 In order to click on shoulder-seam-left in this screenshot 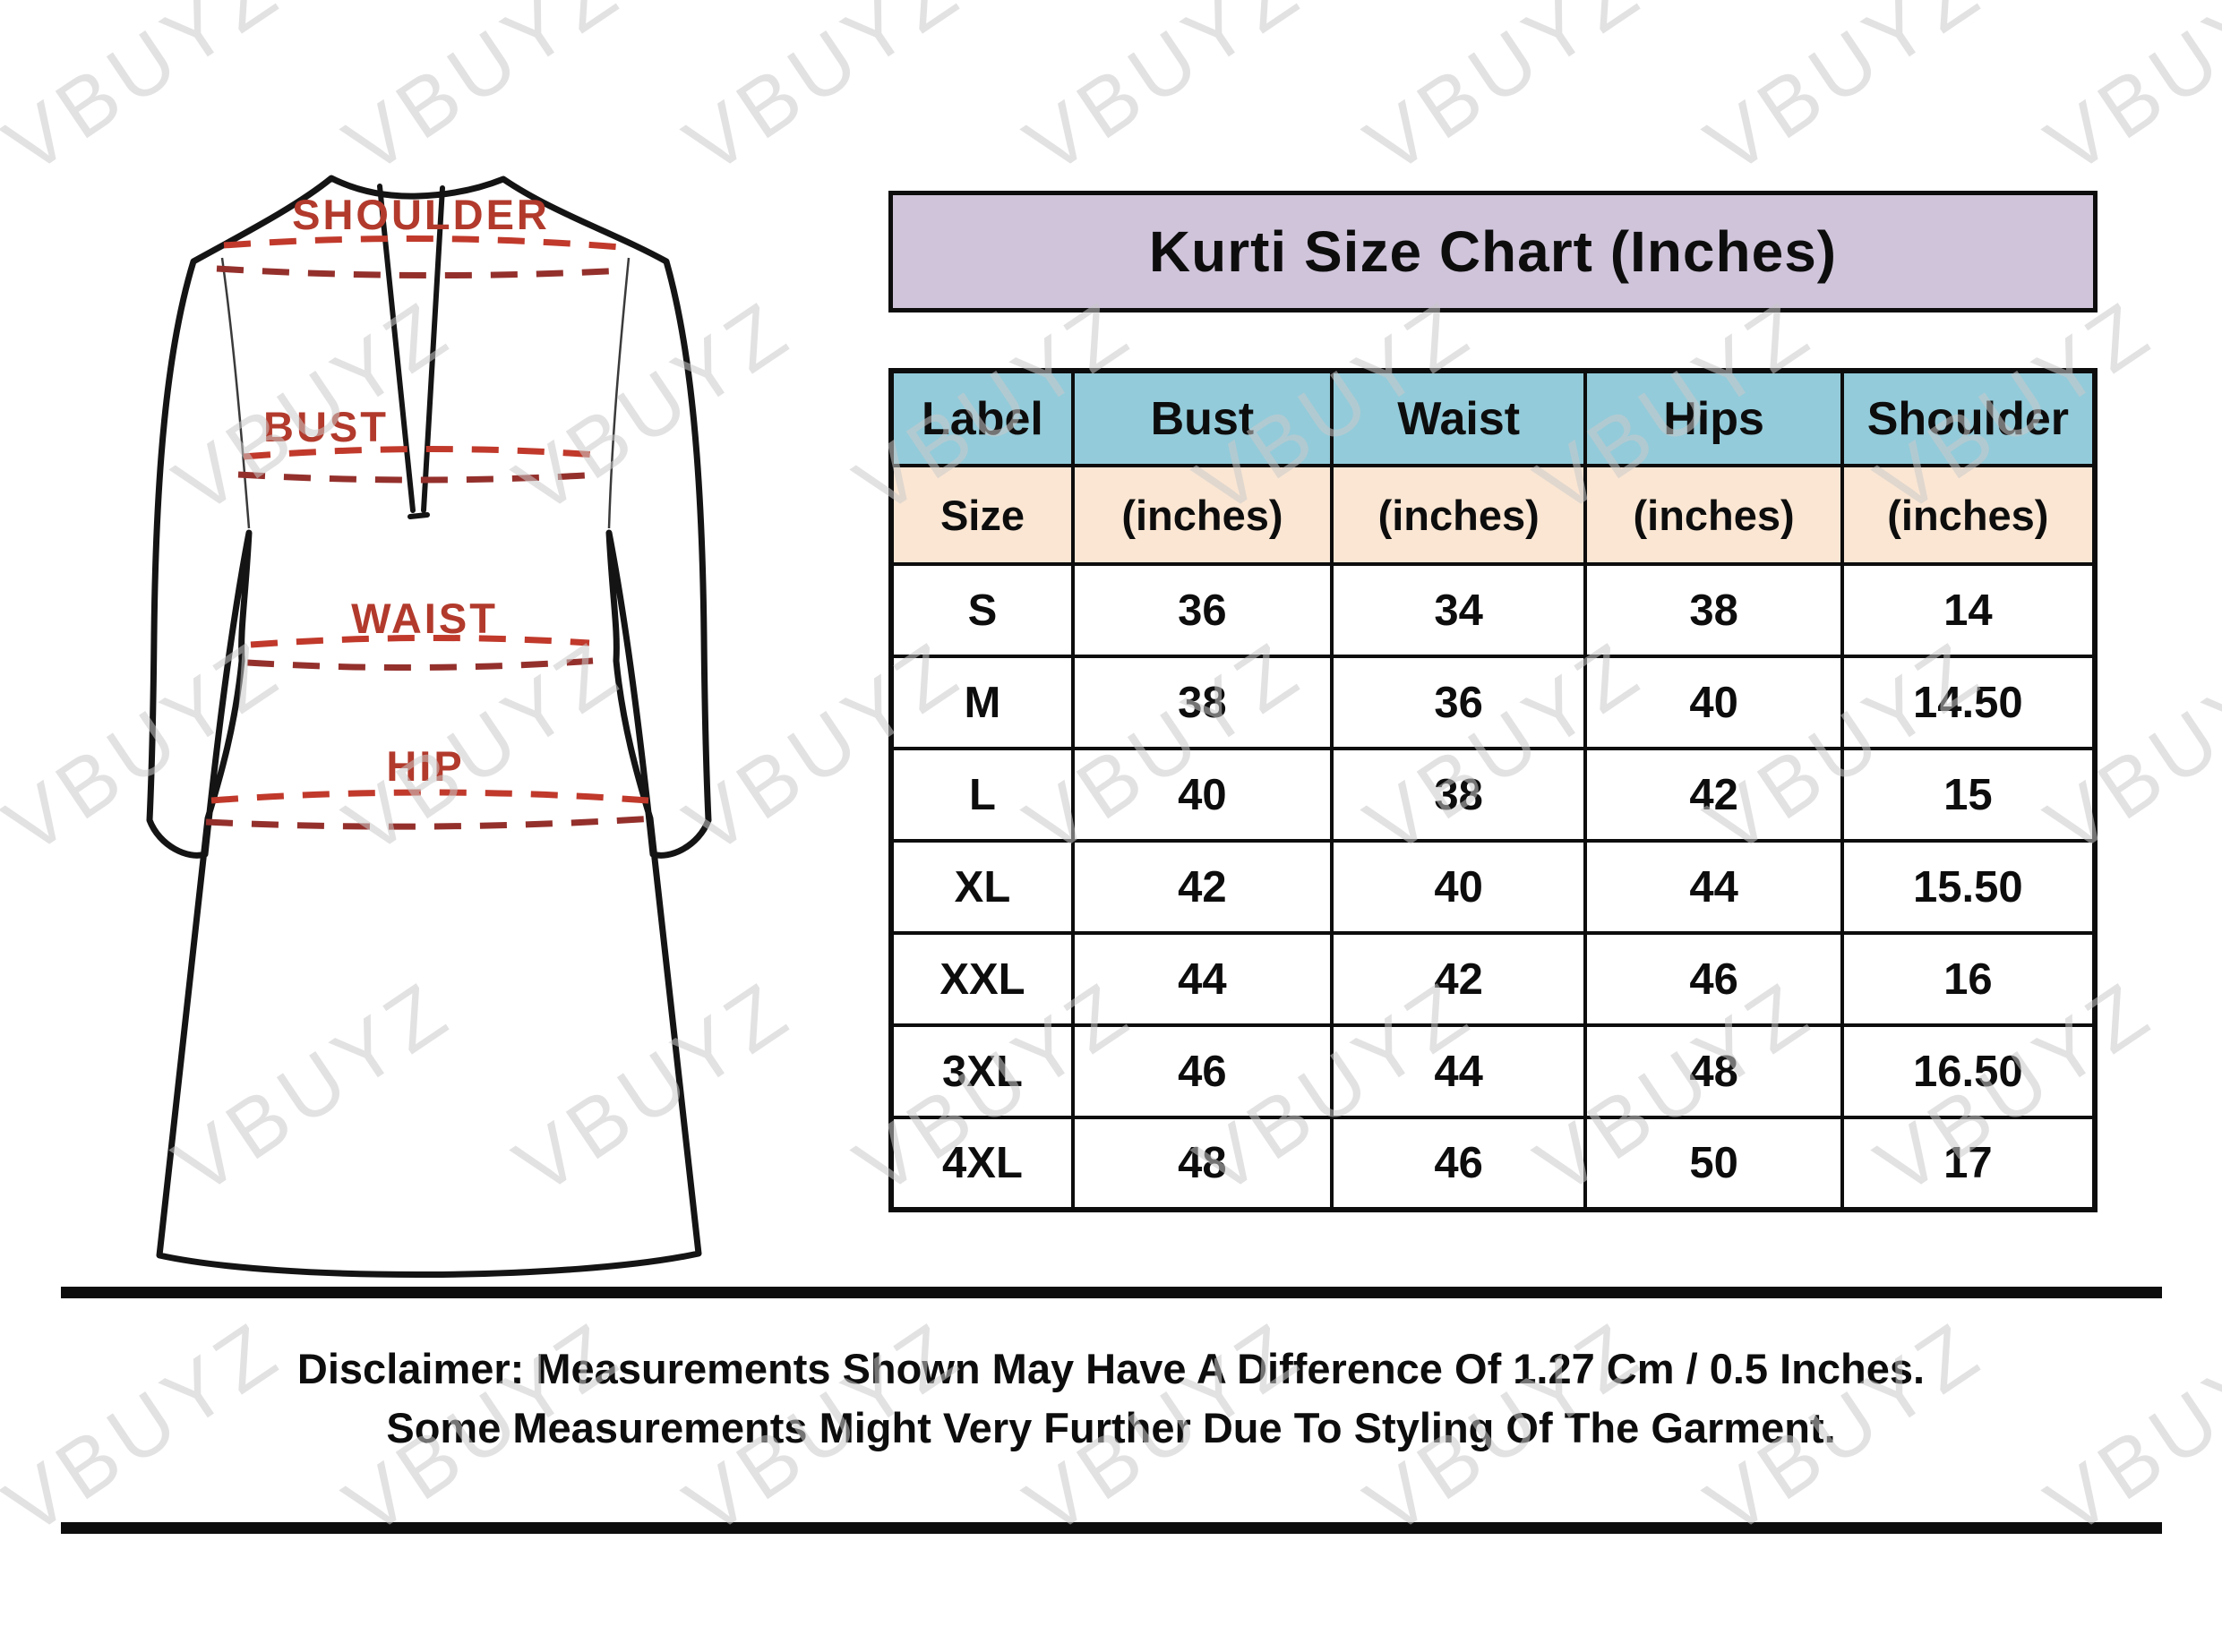, I will do `click(235, 393)`.